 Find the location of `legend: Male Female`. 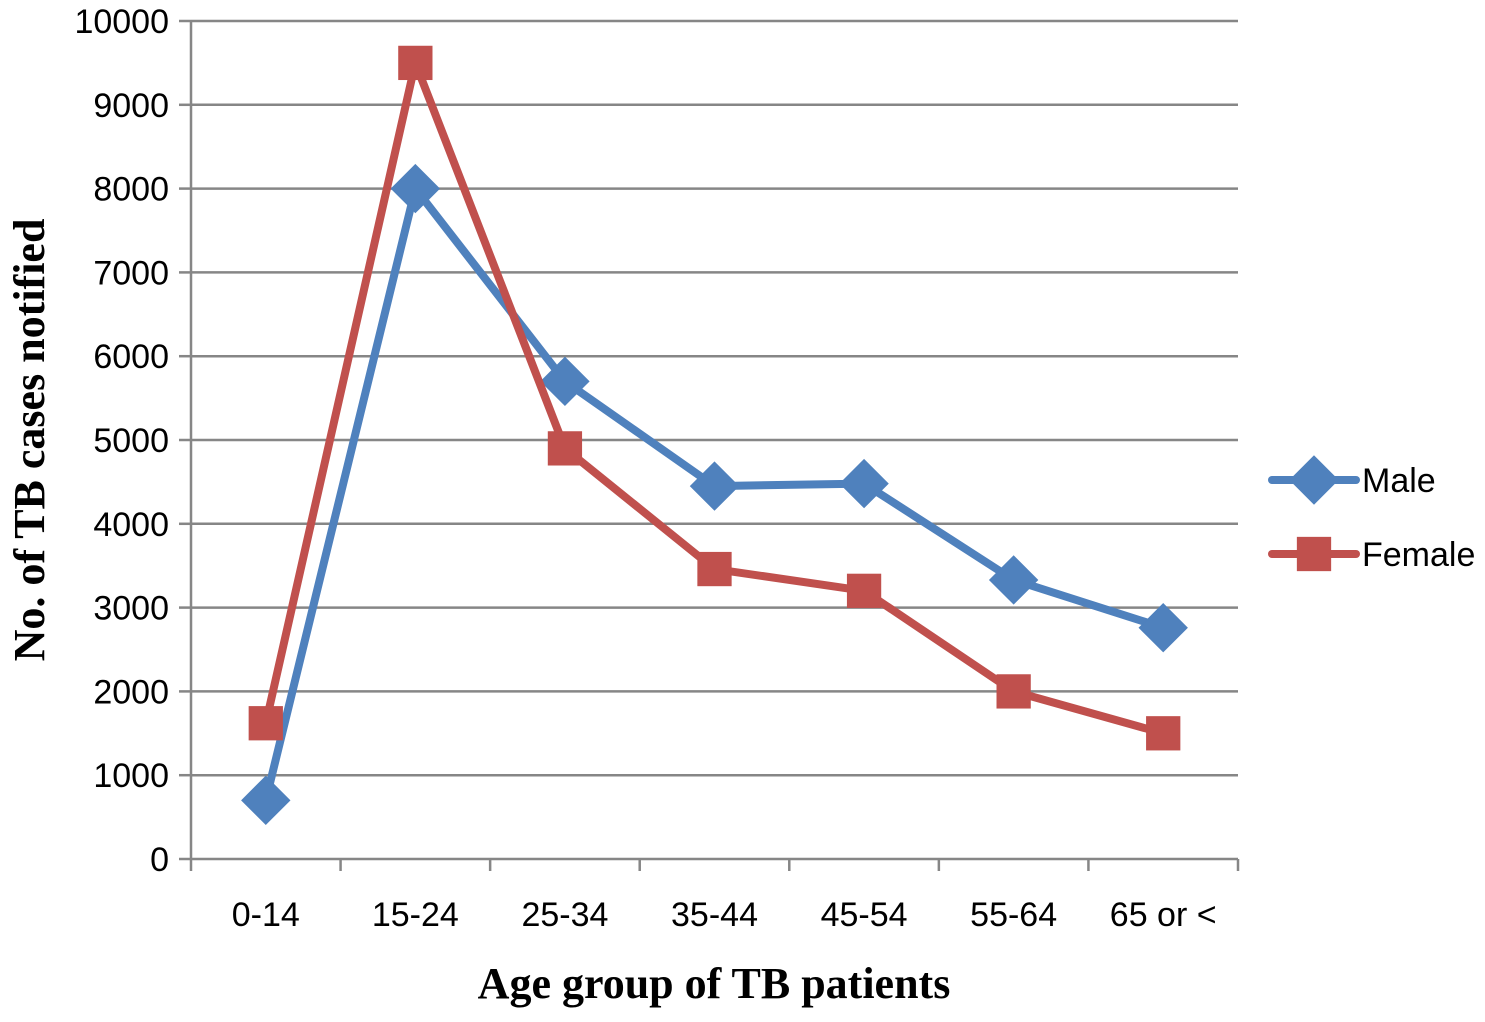

legend: Male Female is located at coordinates (1371, 514).